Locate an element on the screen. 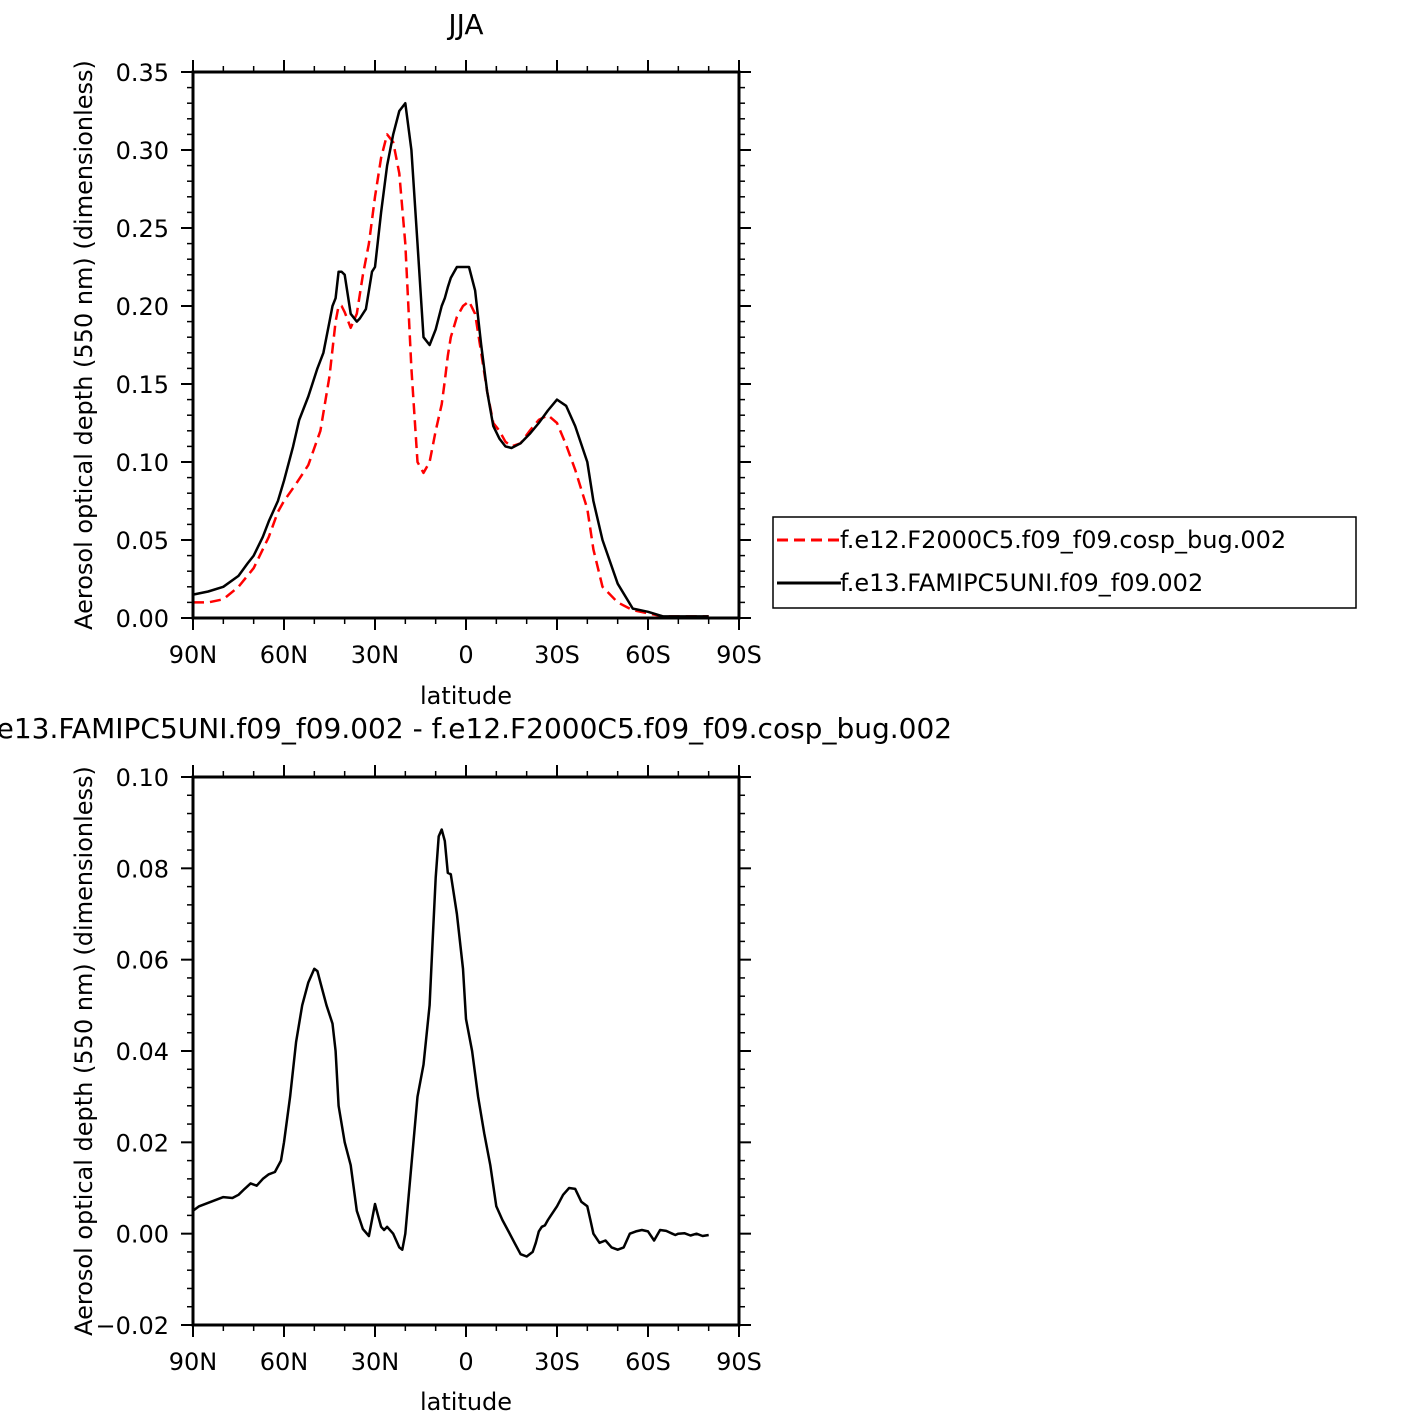 Image resolution: width=1422 pixels, height=1424 pixels. top-y-tick-label: 0.15 is located at coordinates (142, 385).